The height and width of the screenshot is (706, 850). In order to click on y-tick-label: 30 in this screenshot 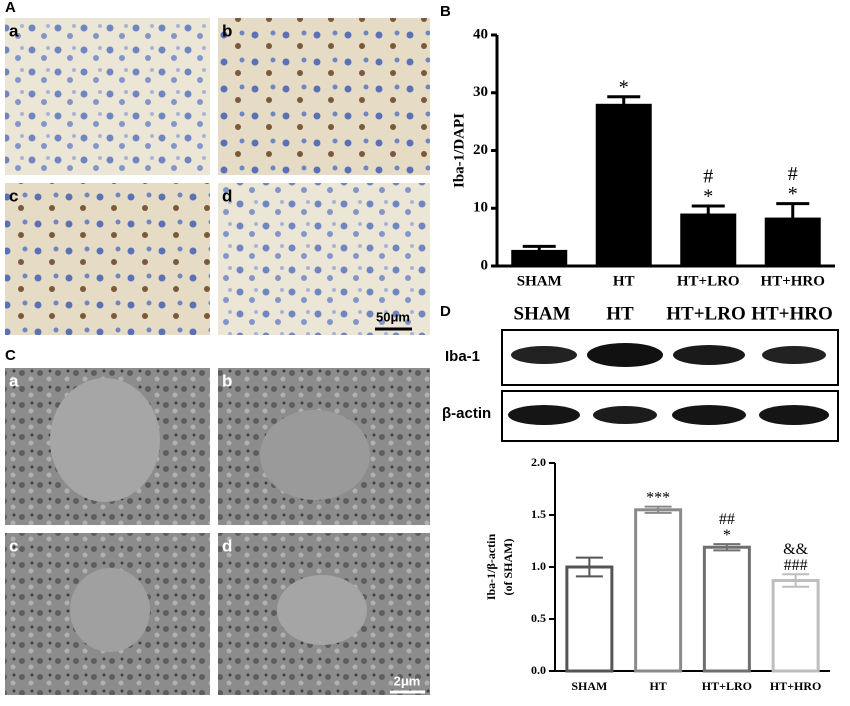, I will do `click(480, 92)`.